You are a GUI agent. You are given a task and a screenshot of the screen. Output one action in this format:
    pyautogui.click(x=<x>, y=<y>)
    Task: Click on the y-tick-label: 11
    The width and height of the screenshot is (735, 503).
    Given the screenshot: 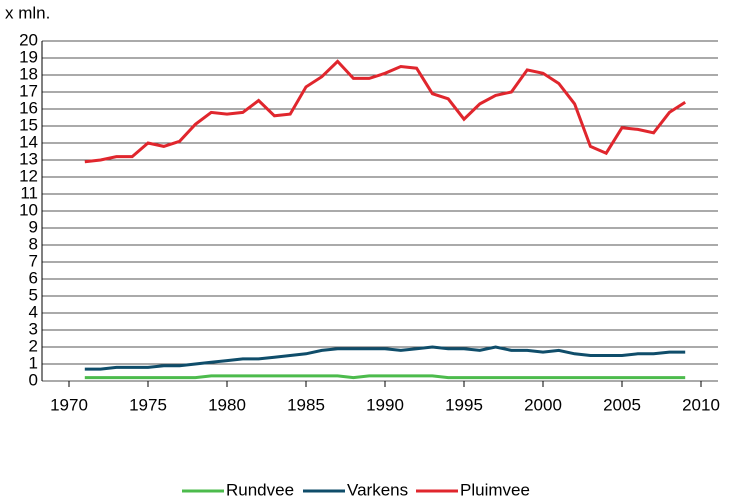 What is the action you would take?
    pyautogui.click(x=29, y=192)
    